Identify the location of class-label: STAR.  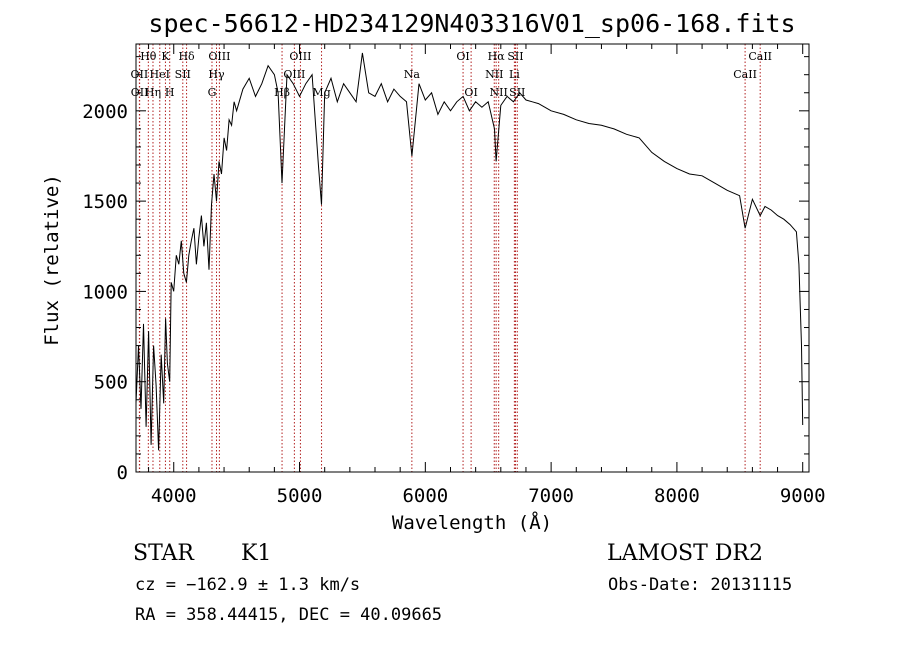
(164, 553).